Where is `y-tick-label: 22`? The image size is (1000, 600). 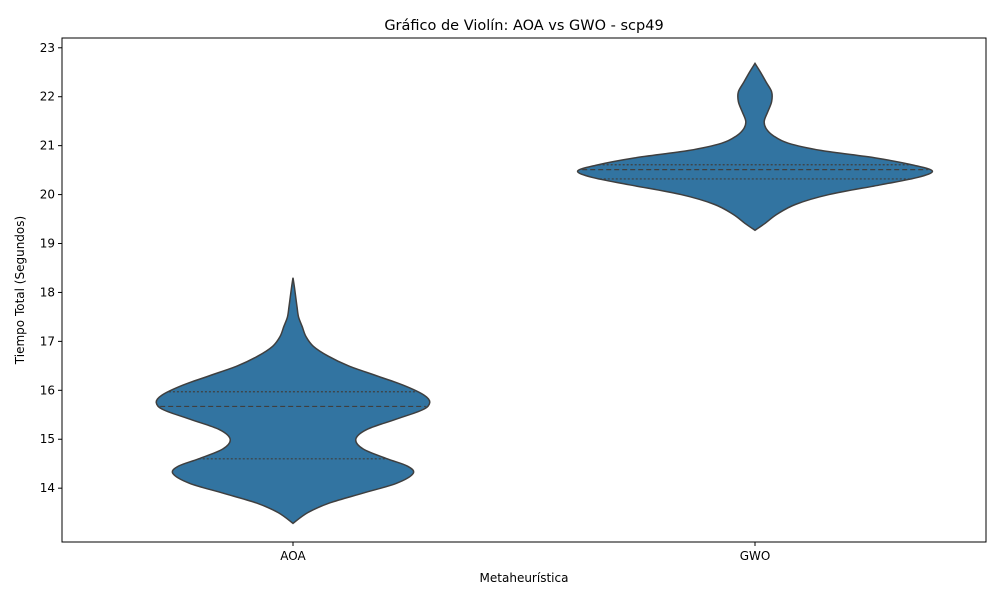
y-tick-label: 22 is located at coordinates (47, 97).